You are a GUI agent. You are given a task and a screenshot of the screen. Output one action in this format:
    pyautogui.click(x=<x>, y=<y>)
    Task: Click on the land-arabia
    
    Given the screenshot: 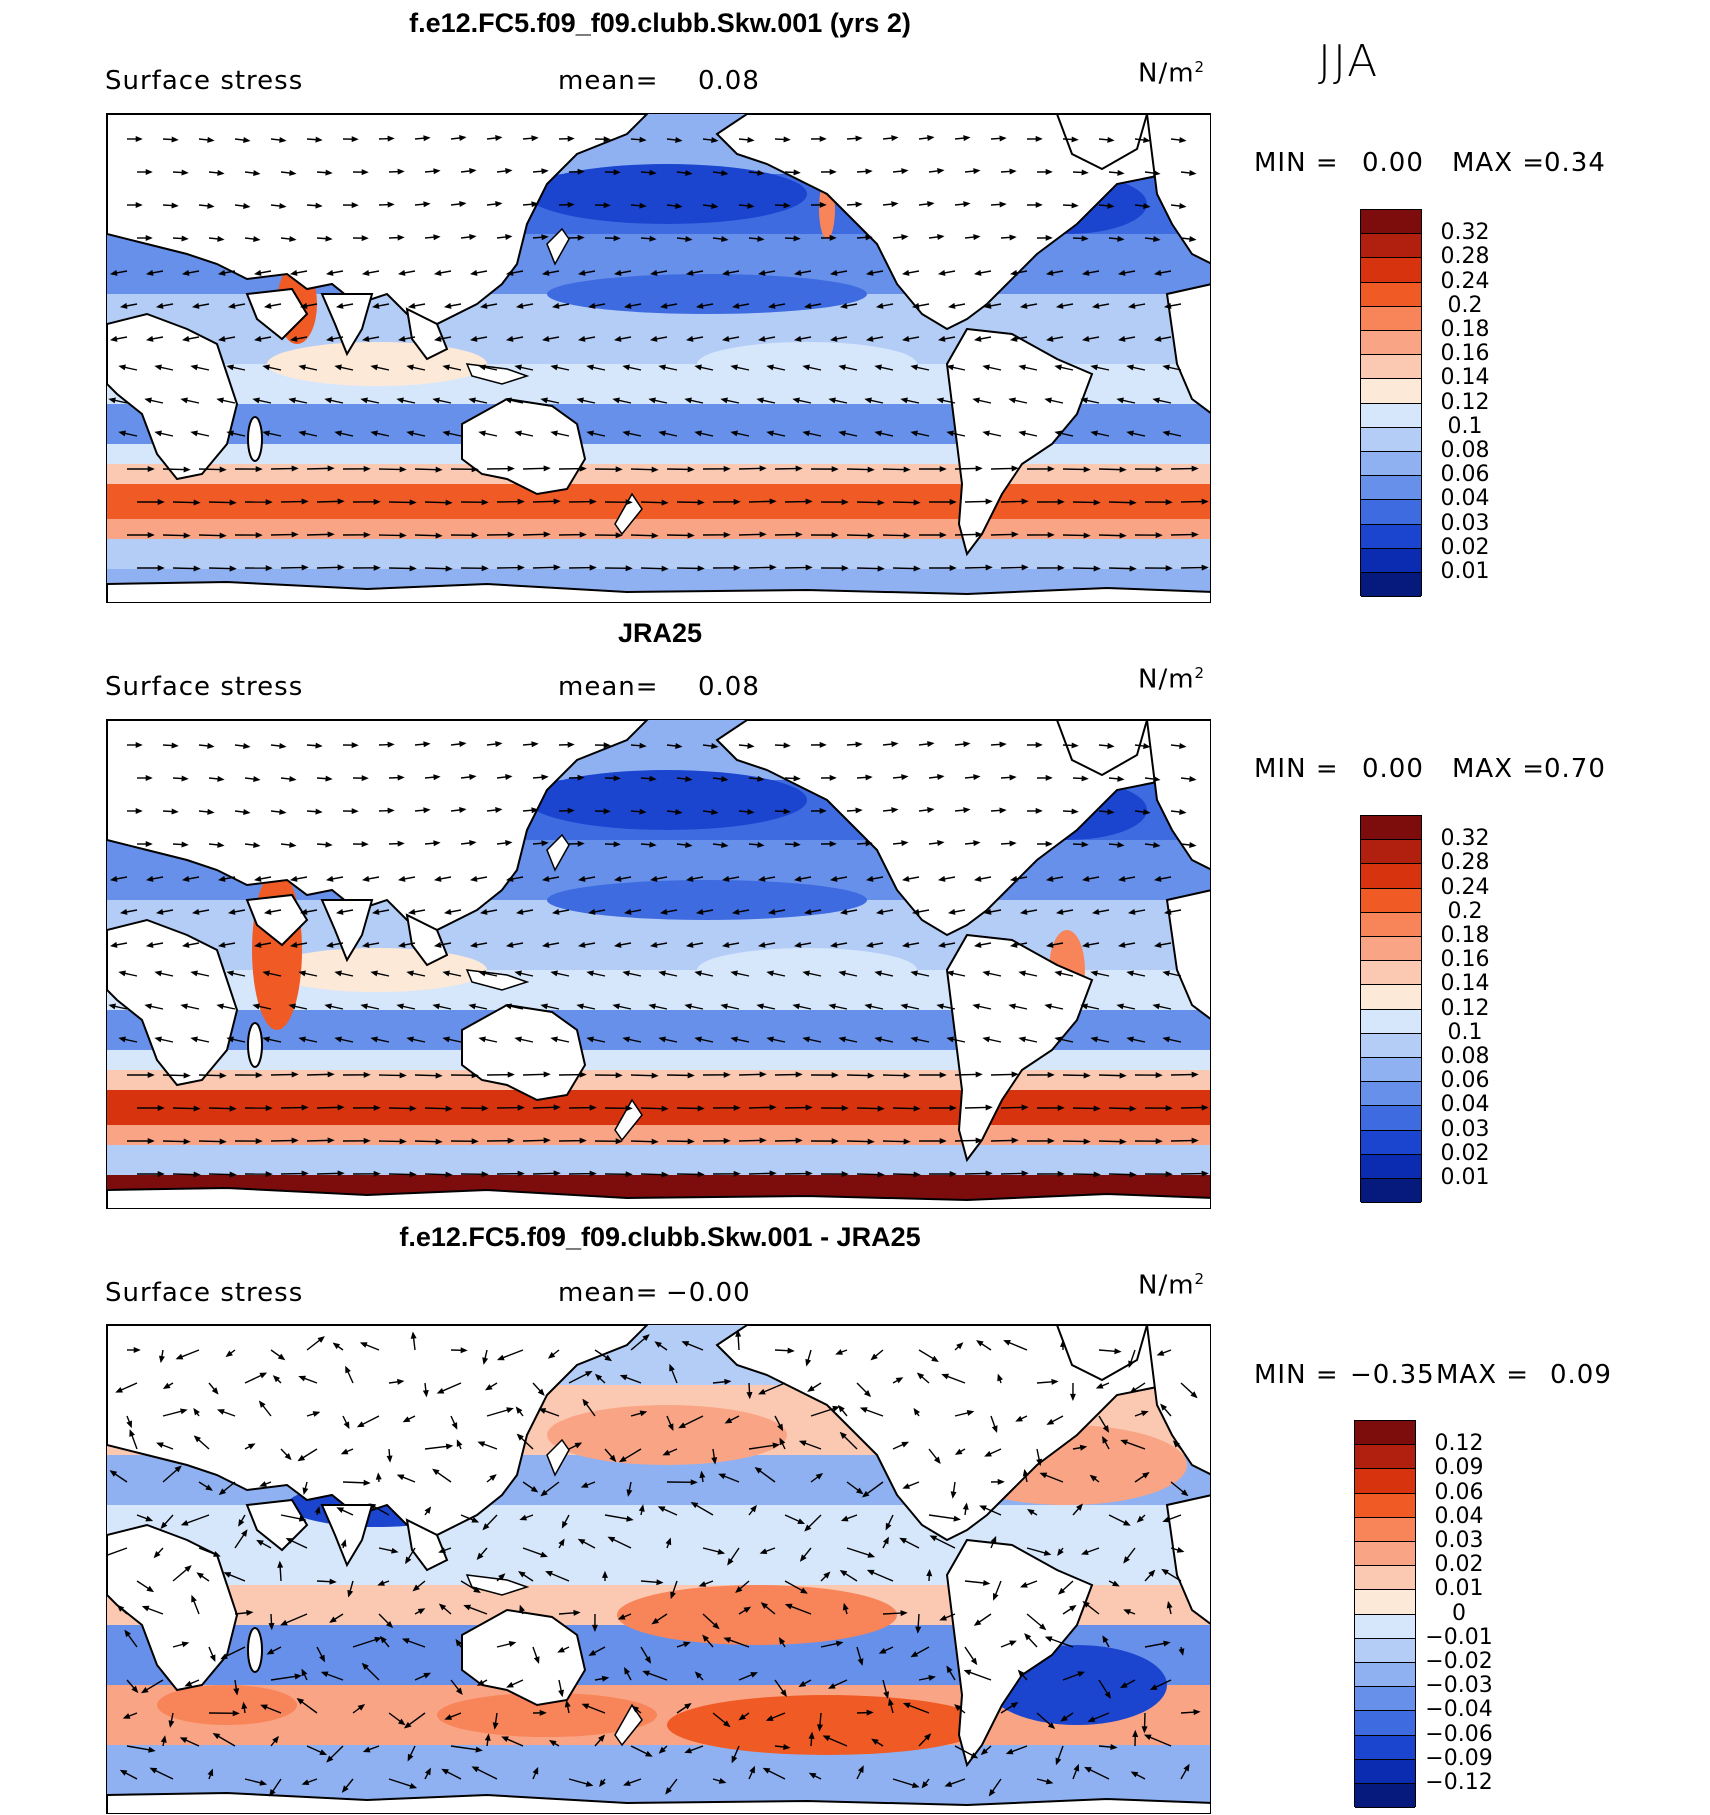 What is the action you would take?
    pyautogui.click(x=277, y=920)
    